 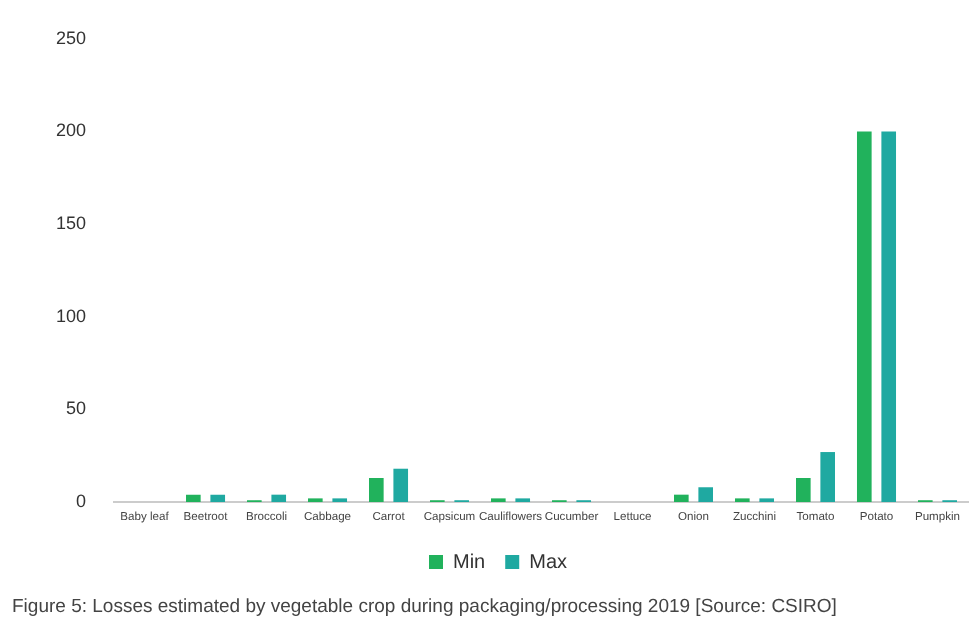 I want to click on legend-label: Max, so click(x=548, y=562).